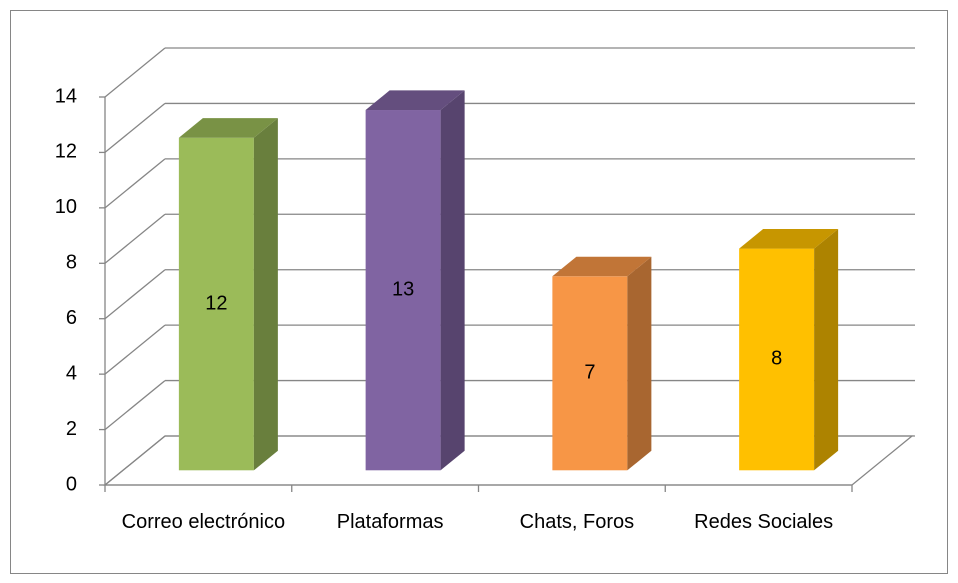  Describe the element at coordinates (66, 207) in the screenshot. I see `y-tick-label: 10` at that location.